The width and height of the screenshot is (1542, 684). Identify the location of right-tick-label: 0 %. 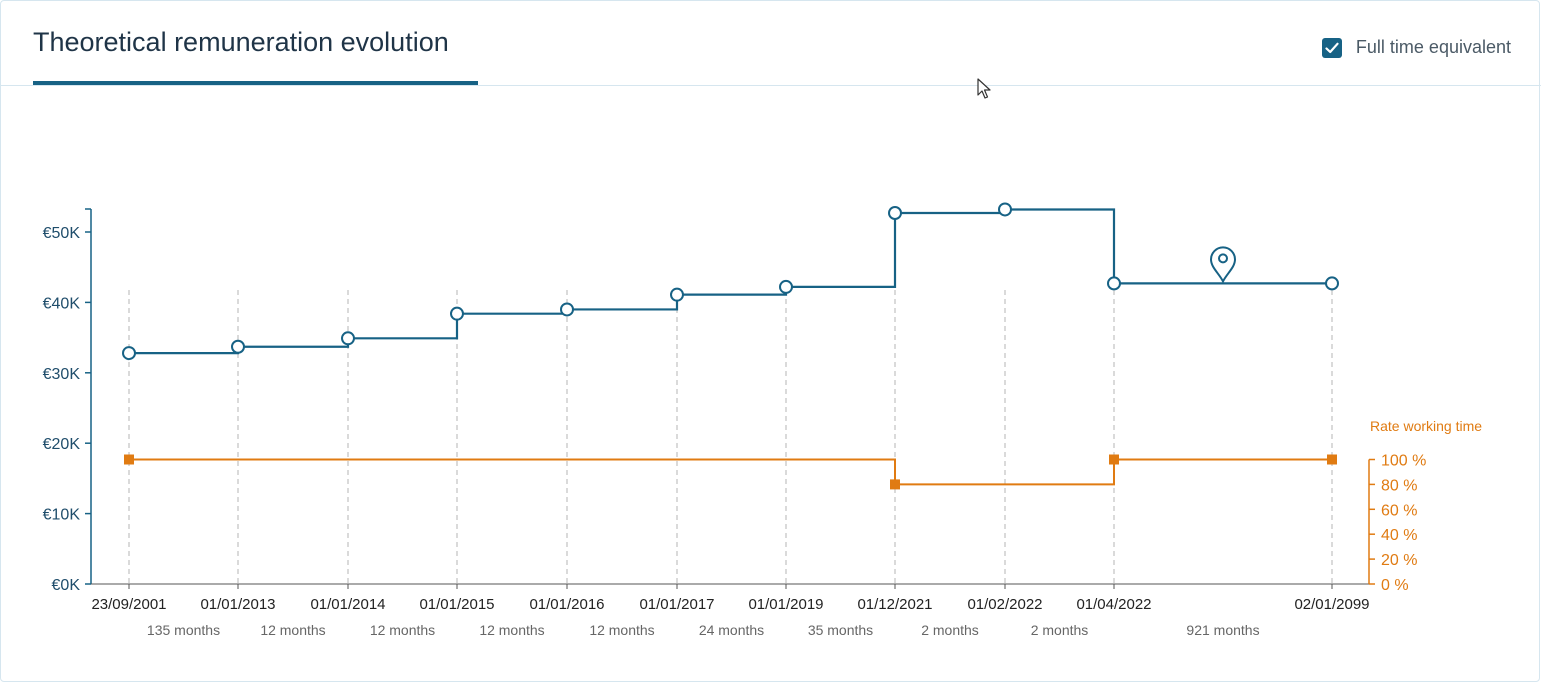
(1395, 585).